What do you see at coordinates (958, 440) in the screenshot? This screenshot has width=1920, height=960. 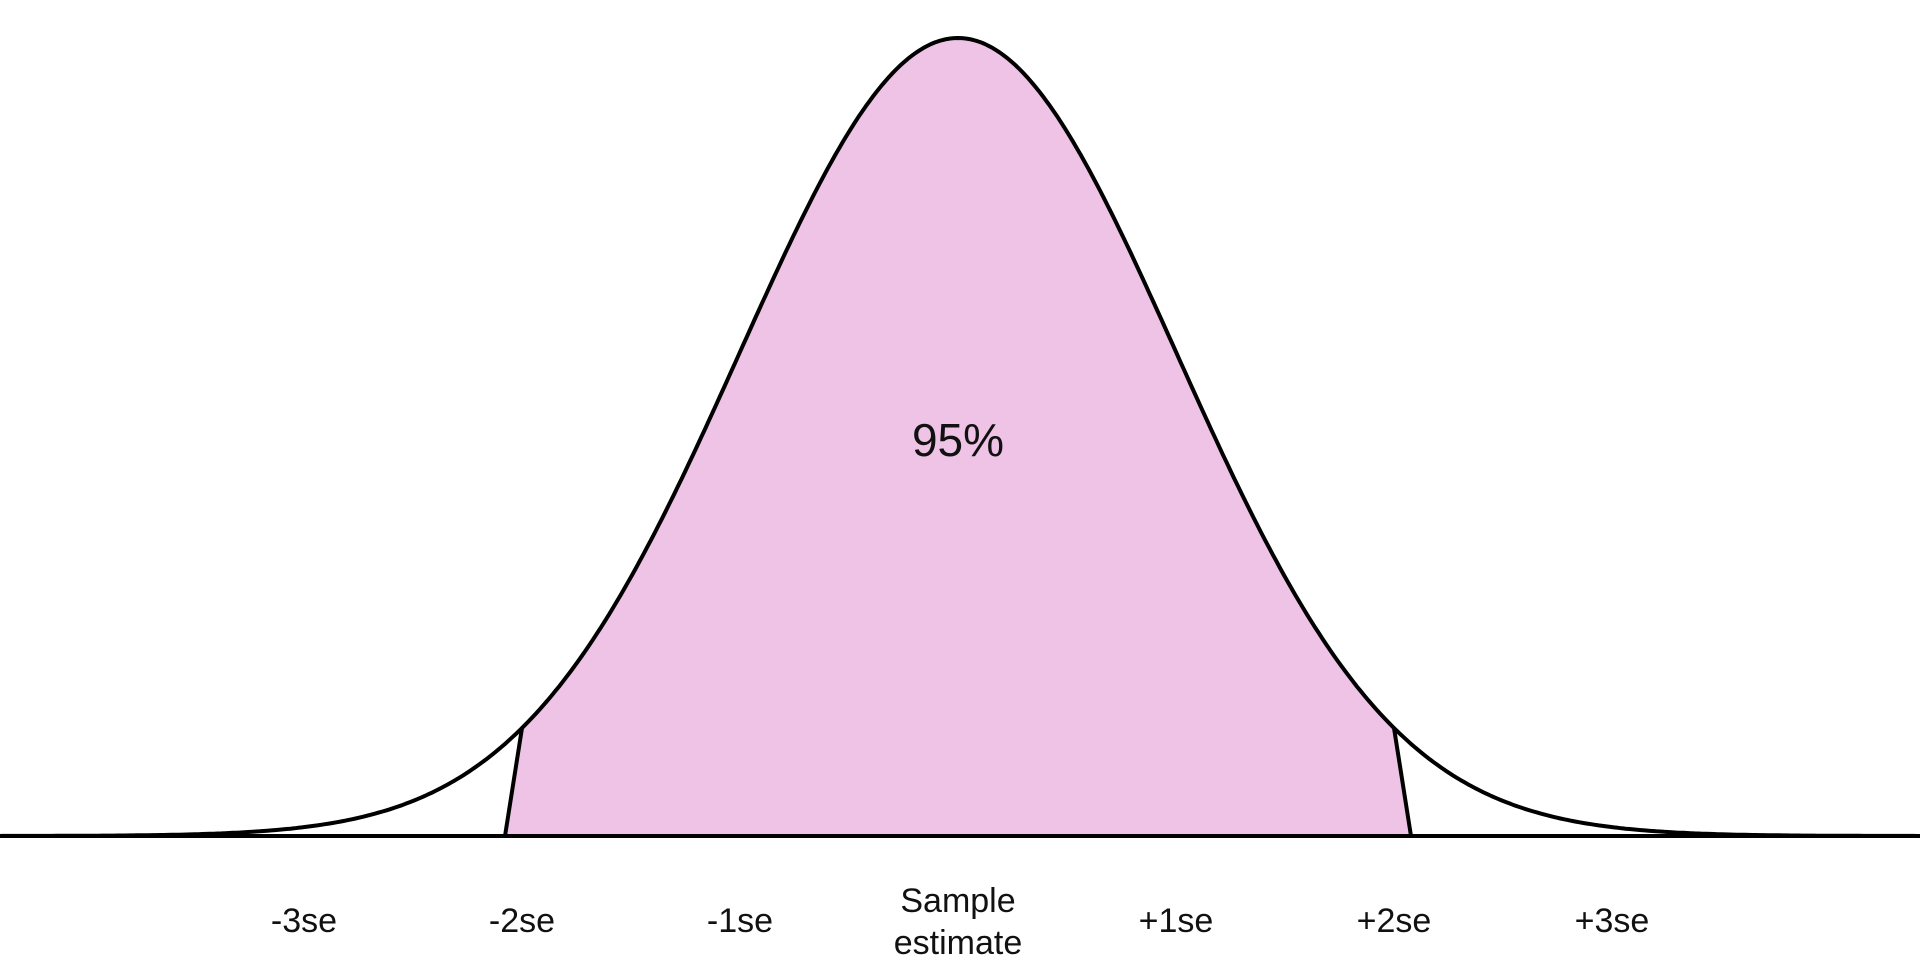 I see `shaded-percentage-label: 95%` at bounding box center [958, 440].